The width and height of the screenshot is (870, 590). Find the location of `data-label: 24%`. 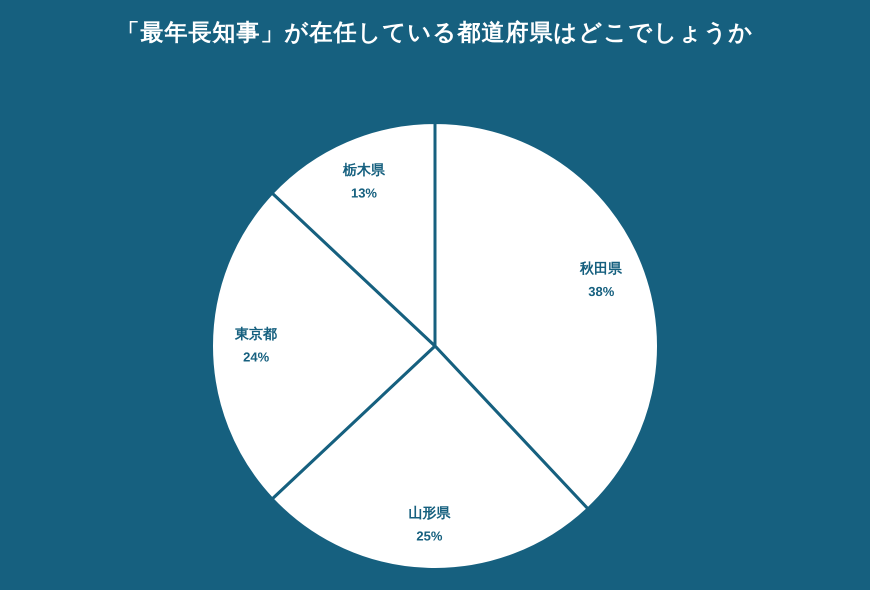

data-label: 24% is located at coordinates (256, 357).